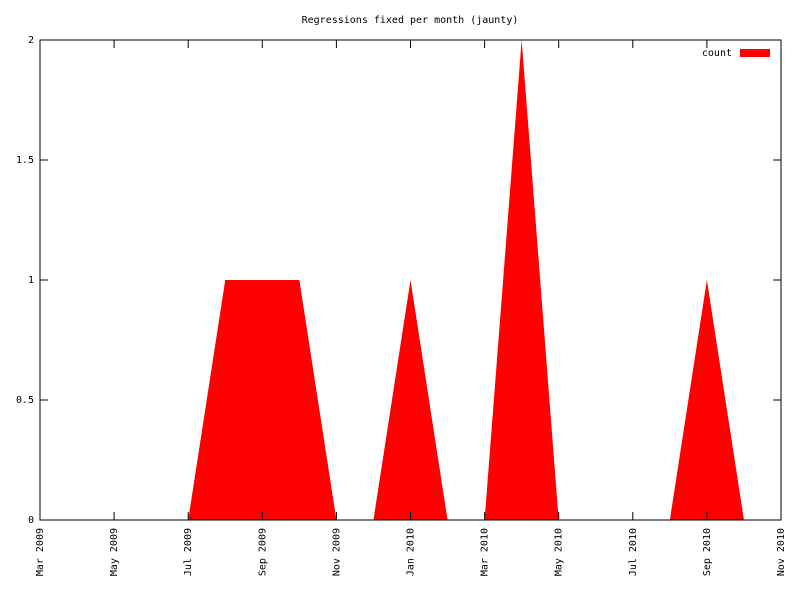 The image size is (800, 600). What do you see at coordinates (717, 53) in the screenshot?
I see `legend-label: count` at bounding box center [717, 53].